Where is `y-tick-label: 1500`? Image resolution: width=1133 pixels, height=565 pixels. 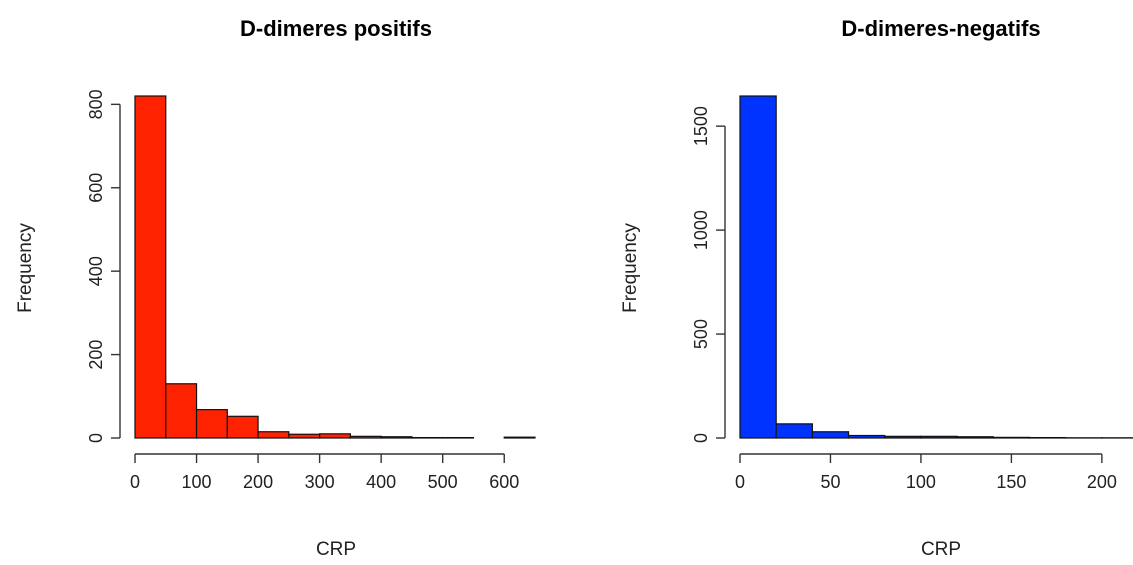 y-tick-label: 1500 is located at coordinates (701, 126).